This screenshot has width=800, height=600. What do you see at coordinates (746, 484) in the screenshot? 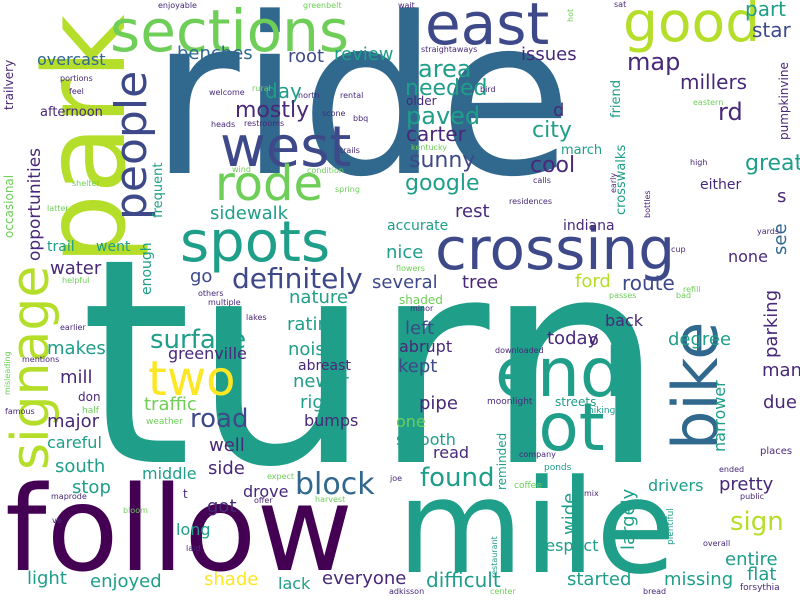
I see `word-pretty: pretty` at bounding box center [746, 484].